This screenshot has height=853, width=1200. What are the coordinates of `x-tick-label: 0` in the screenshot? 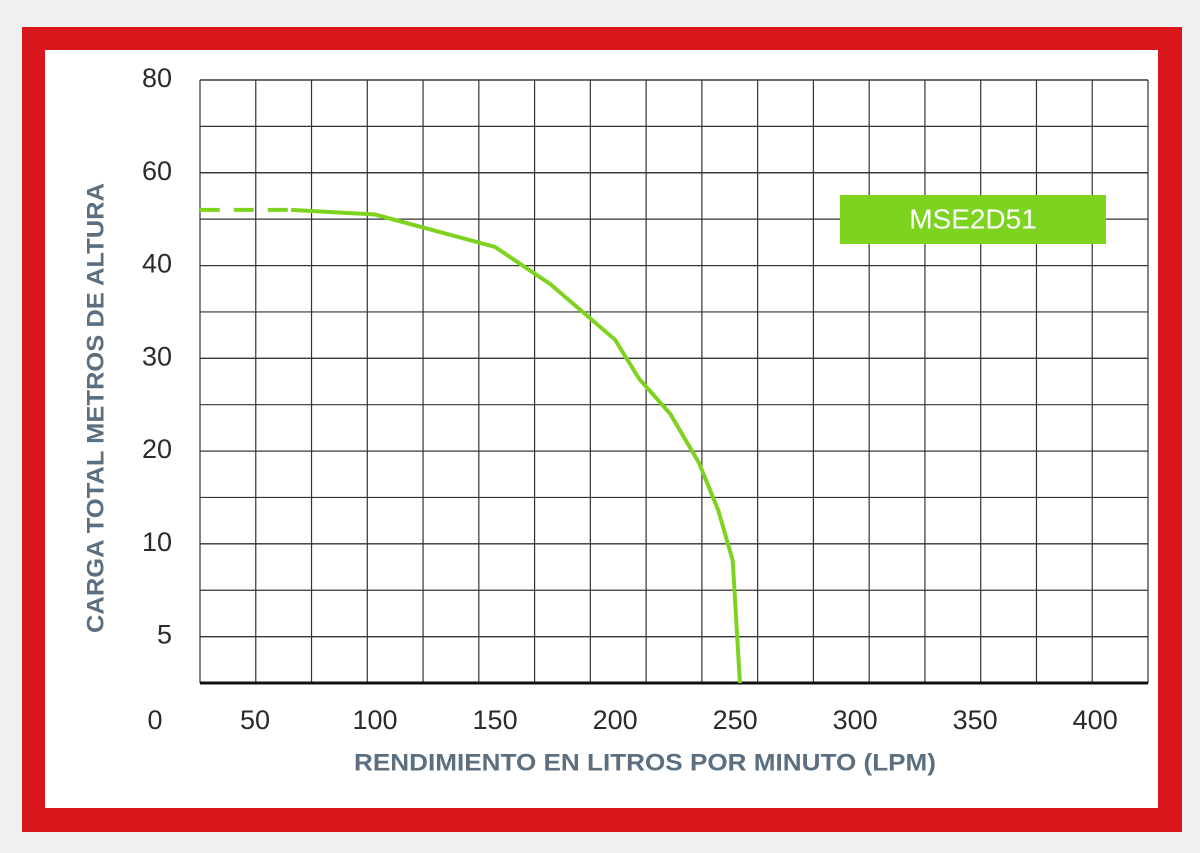 It's located at (154, 720).